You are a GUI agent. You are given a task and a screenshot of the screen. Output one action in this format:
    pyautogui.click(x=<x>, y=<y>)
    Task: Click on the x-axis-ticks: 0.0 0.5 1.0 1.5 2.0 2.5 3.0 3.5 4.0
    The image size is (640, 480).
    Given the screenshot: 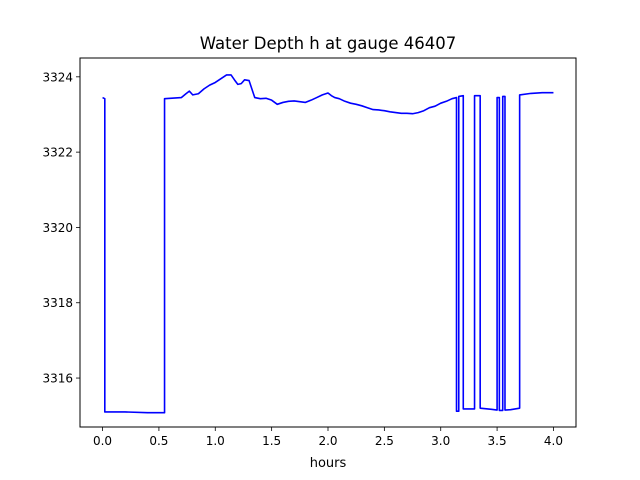 What is the action you would take?
    pyautogui.click(x=328, y=437)
    